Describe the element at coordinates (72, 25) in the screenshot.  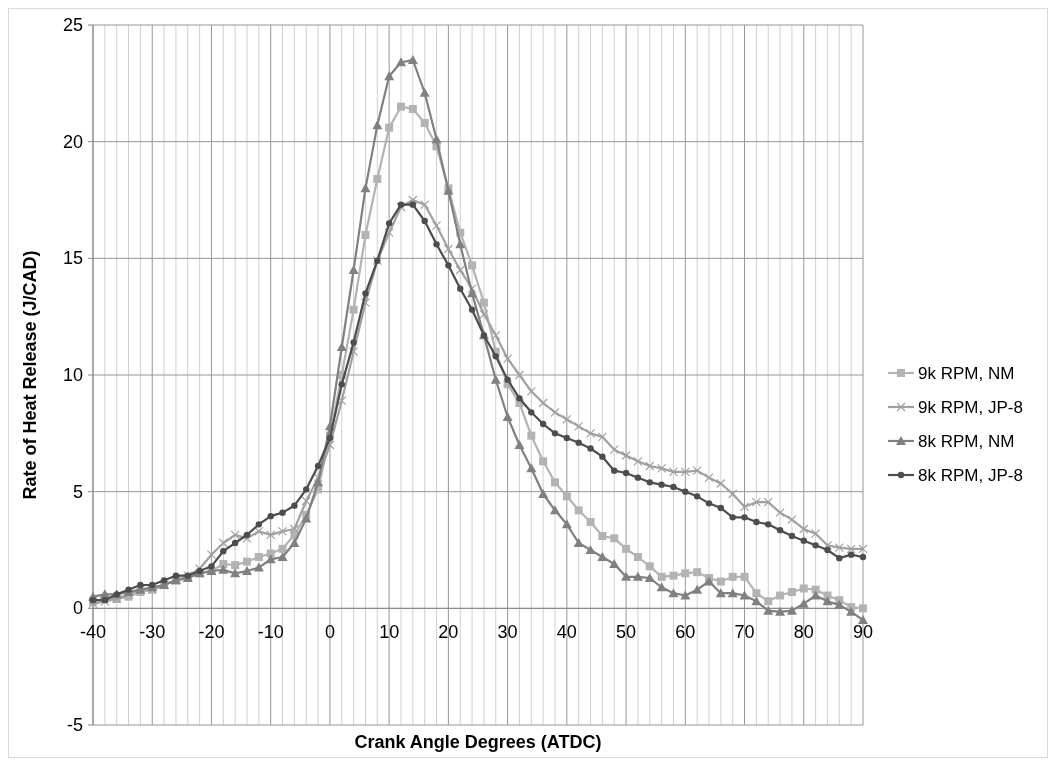
I see `y-tick-label: 25` at that location.